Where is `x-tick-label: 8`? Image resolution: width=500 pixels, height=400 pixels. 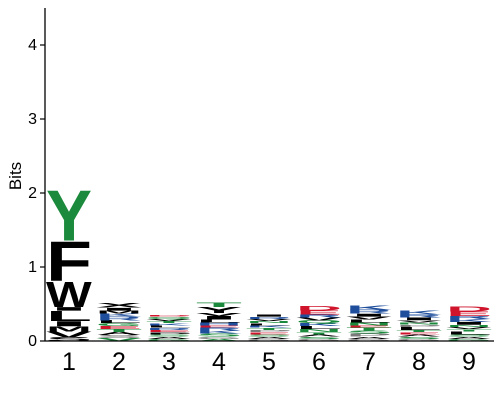 x-tick-label: 8 is located at coordinates (419, 362).